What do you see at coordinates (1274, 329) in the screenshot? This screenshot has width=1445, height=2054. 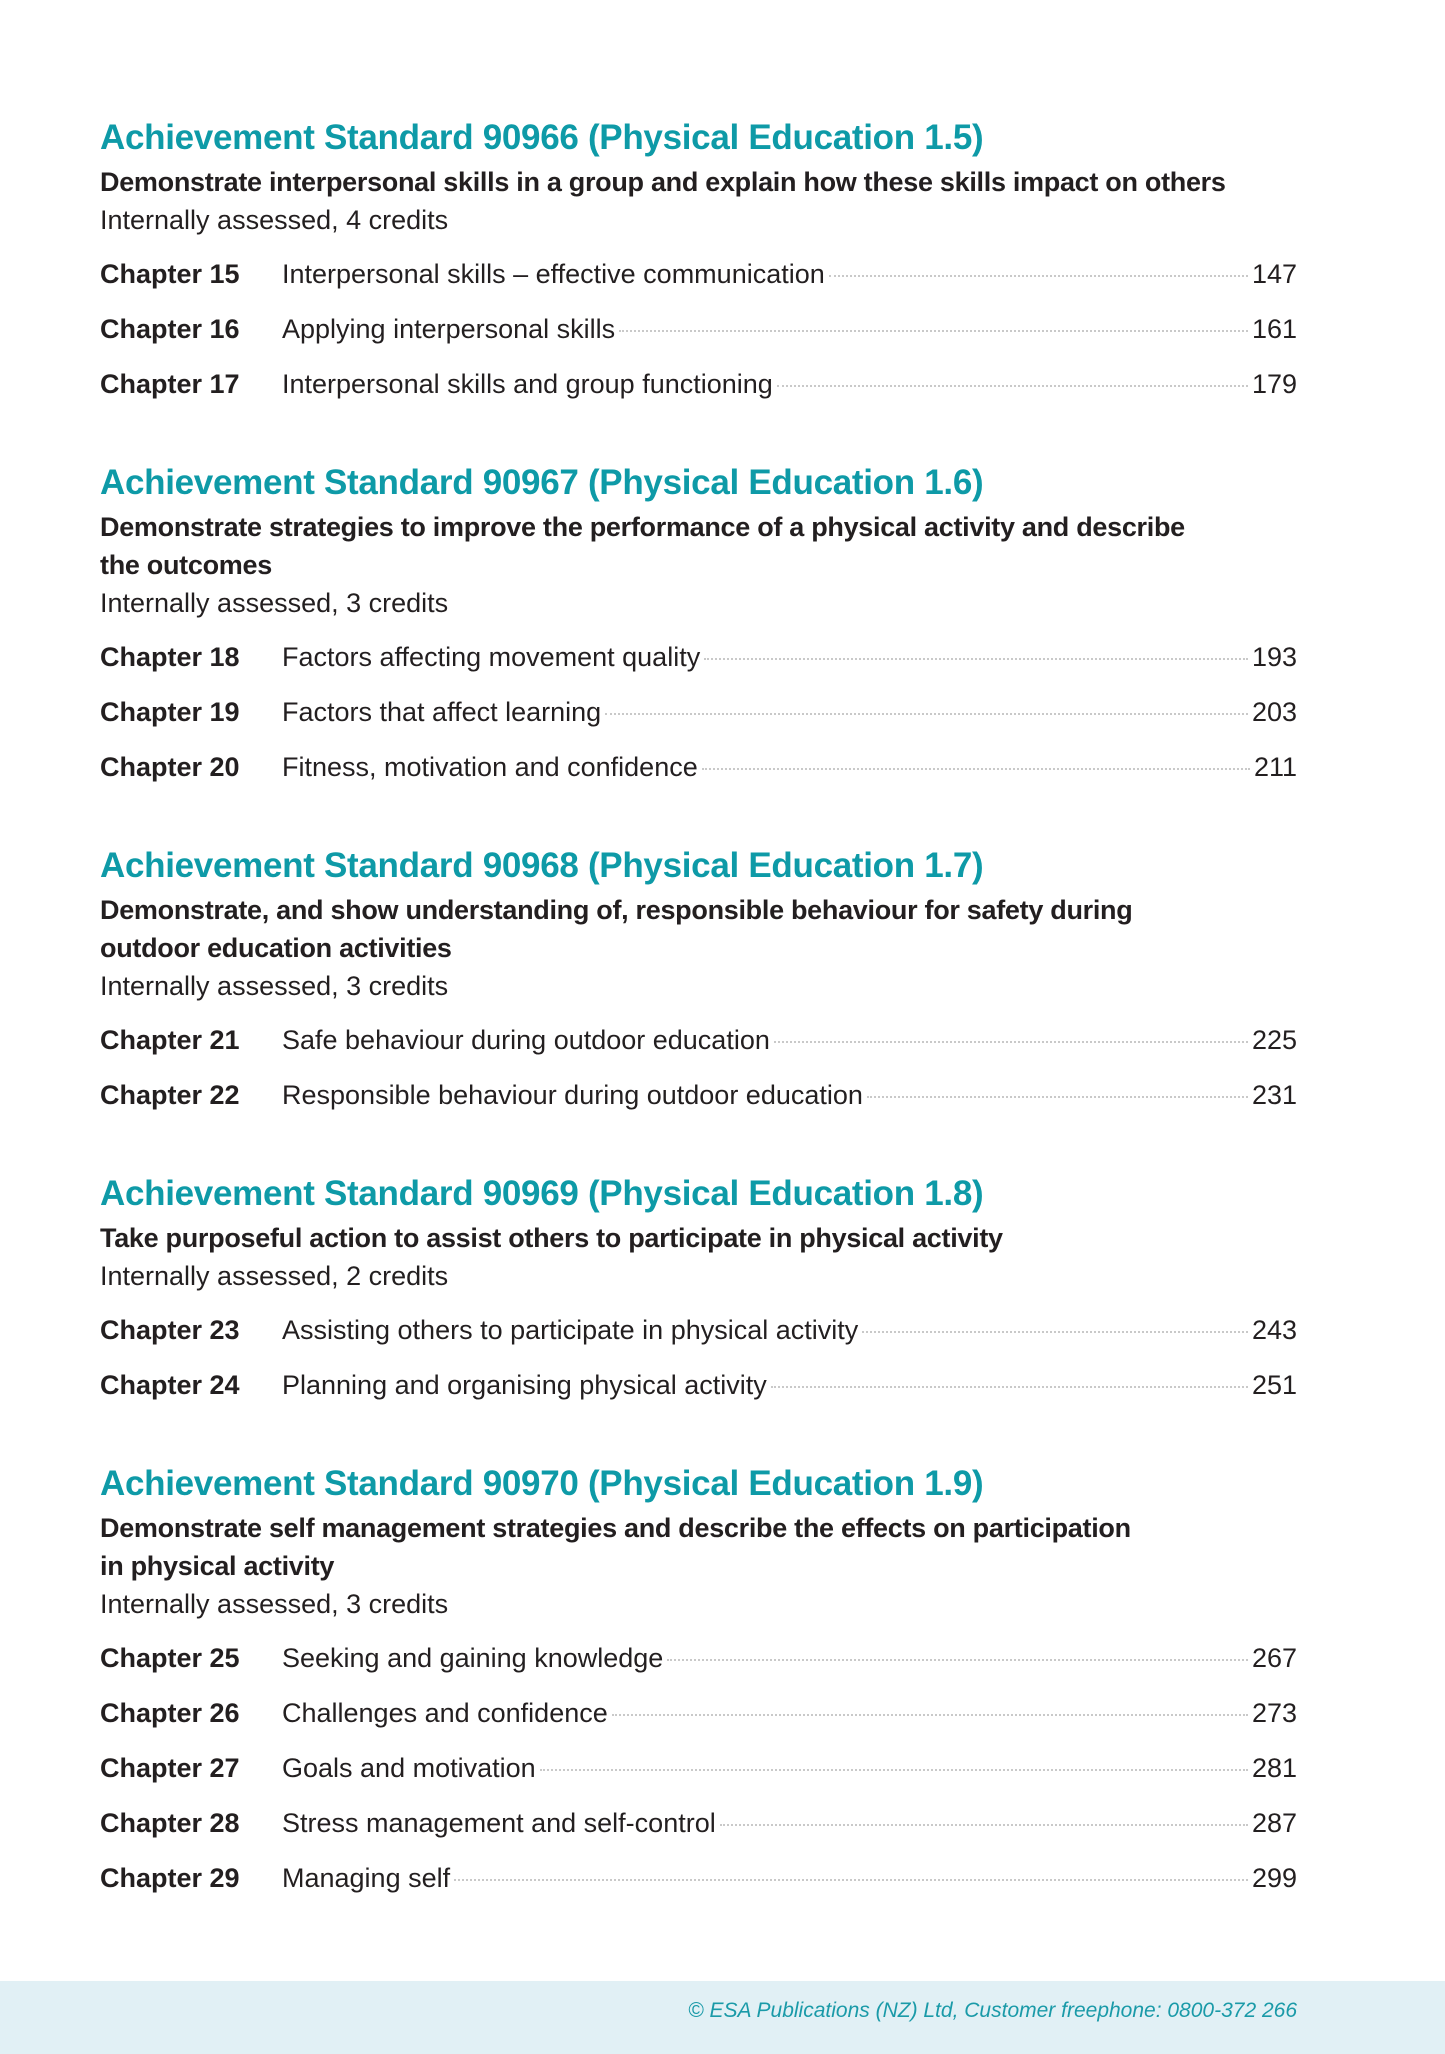 I see `page-number: 161` at bounding box center [1274, 329].